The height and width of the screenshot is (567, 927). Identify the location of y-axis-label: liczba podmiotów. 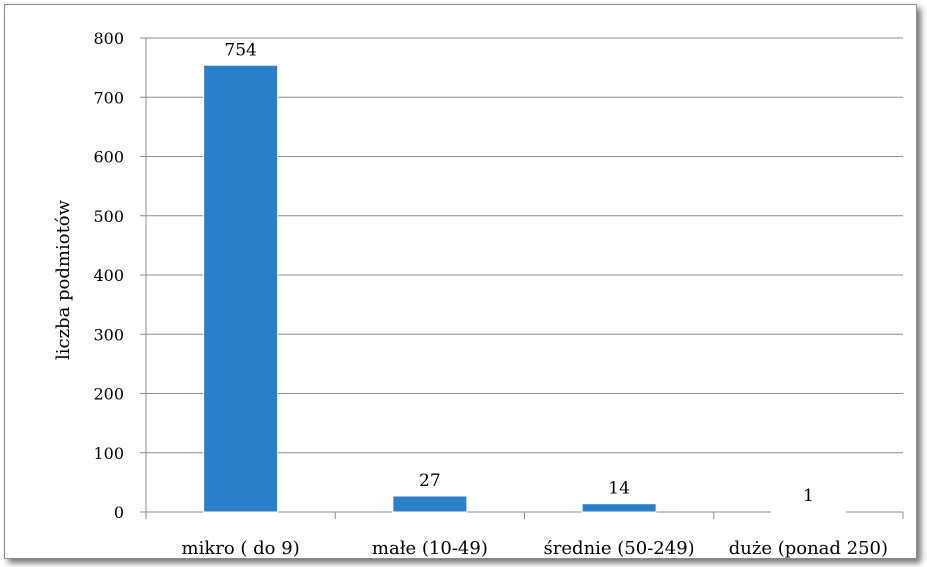
(63, 279).